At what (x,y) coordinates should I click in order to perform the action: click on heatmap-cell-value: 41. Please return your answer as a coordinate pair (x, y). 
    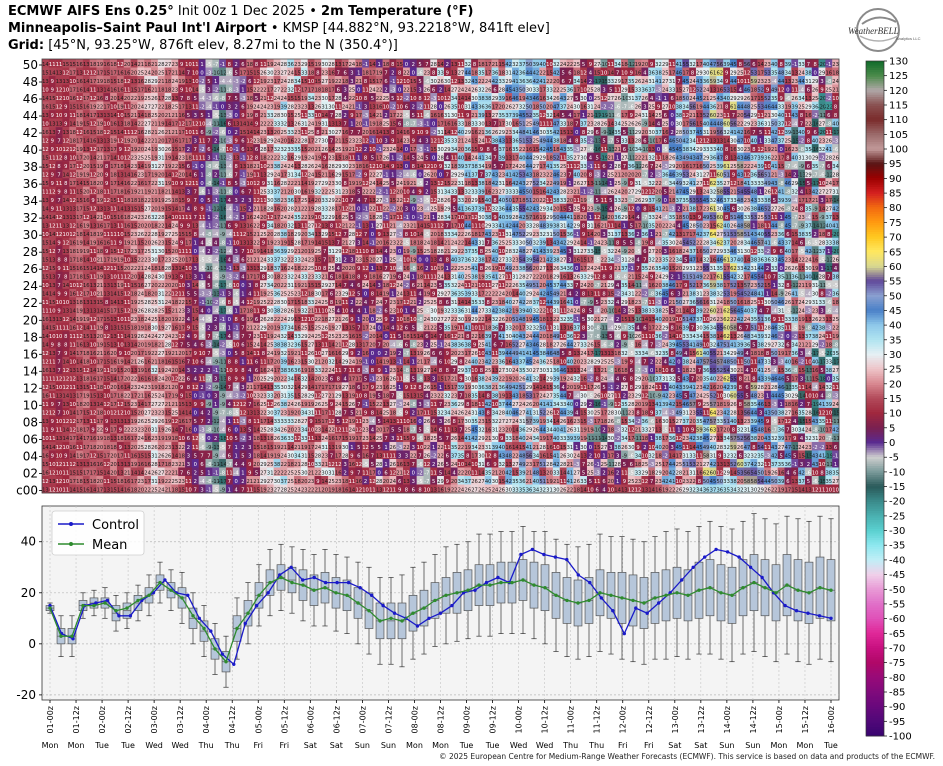
    Looking at the image, I should click on (733, 133).